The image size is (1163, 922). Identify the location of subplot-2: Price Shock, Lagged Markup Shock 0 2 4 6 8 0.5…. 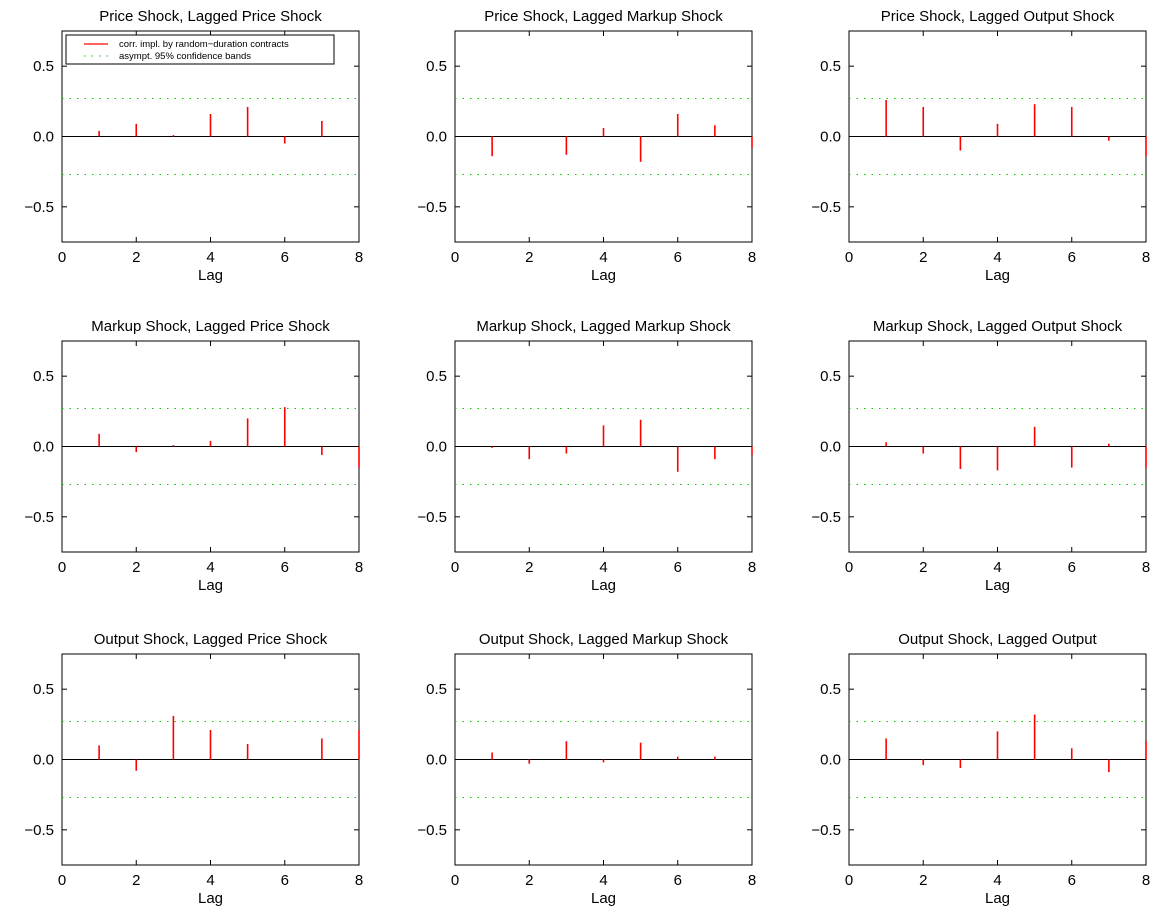
(586, 146).